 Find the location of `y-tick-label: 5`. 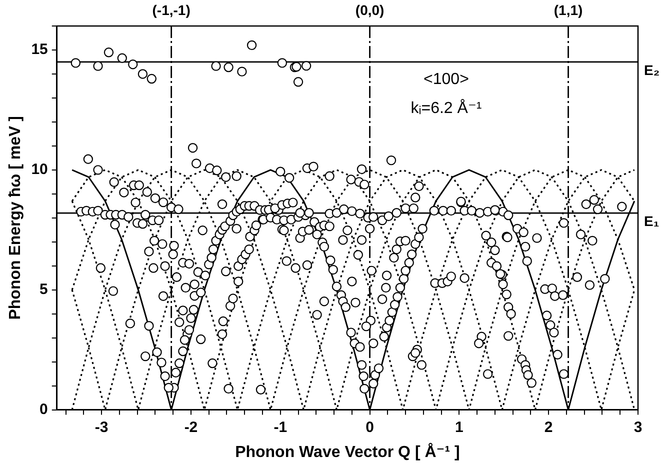

y-tick-label: 5 is located at coordinates (44, 289).